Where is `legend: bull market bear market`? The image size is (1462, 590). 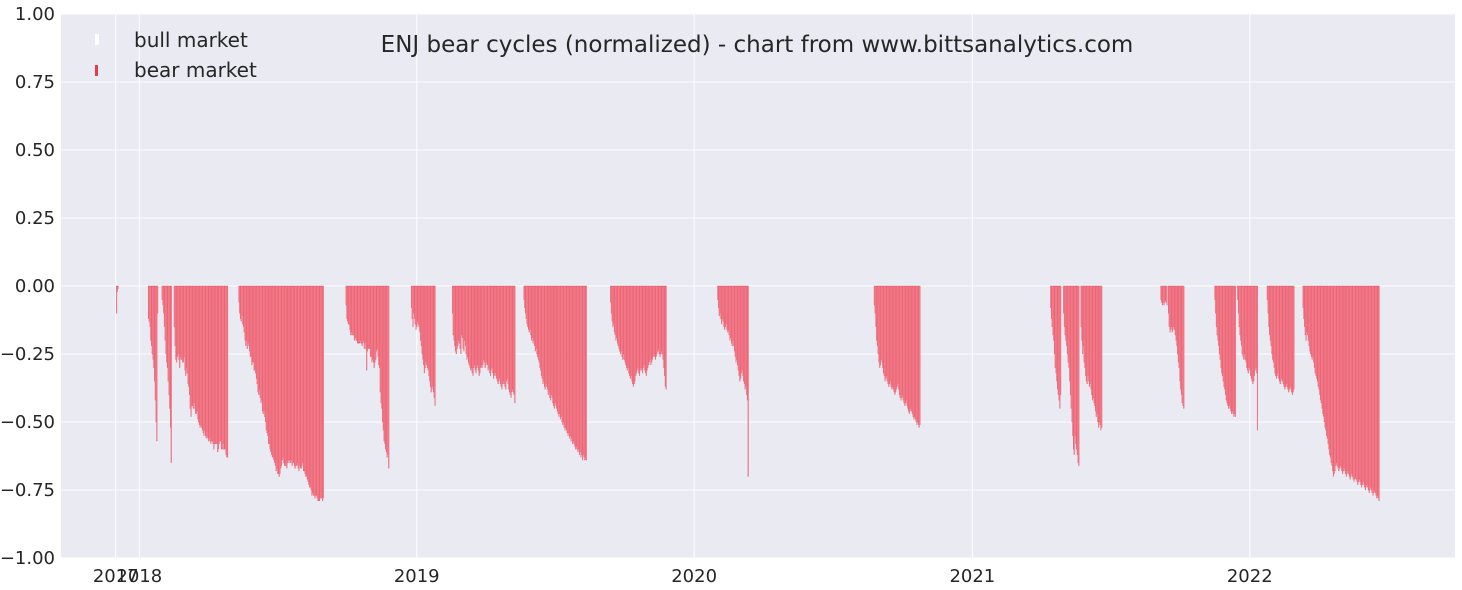 legend: bull market bear market is located at coordinates (176, 55).